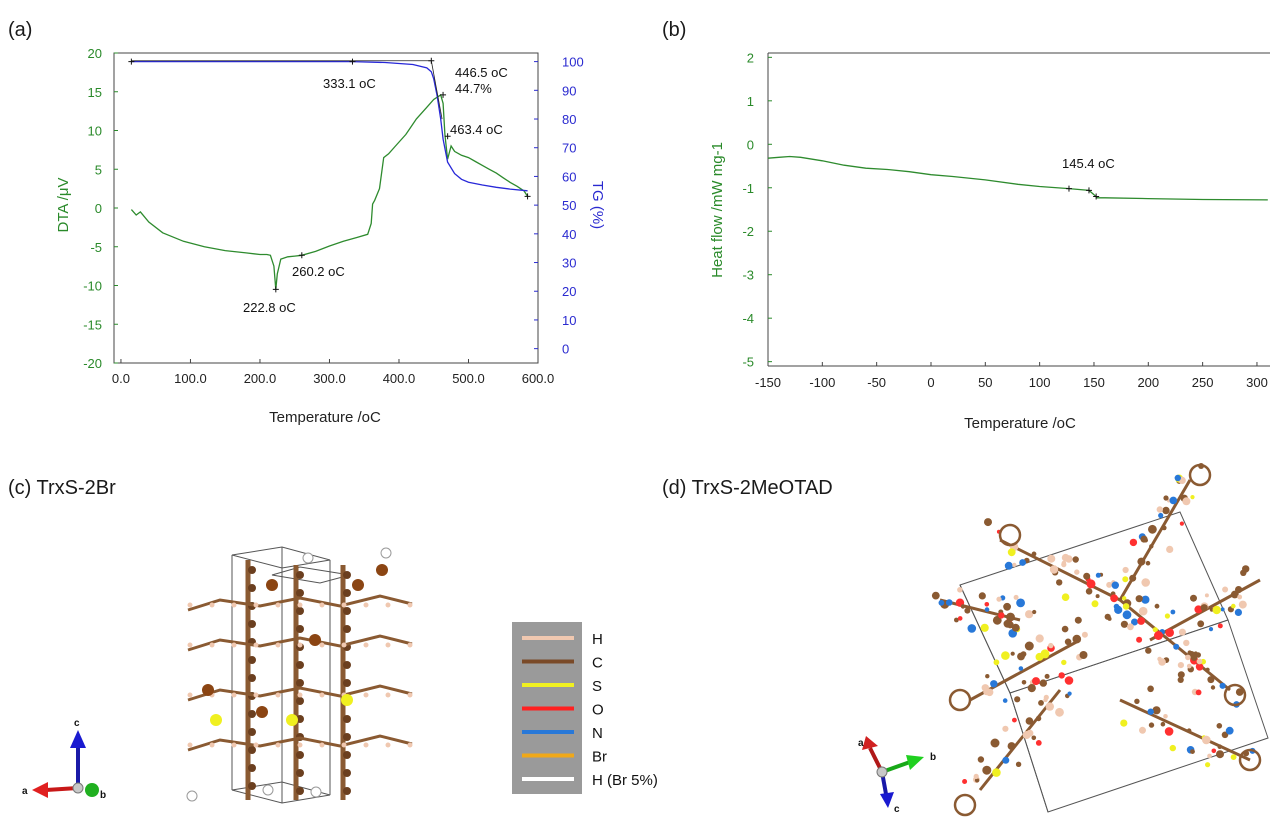  What do you see at coordinates (897, 775) in the screenshot?
I see `axis-triad-d: a b c` at bounding box center [897, 775].